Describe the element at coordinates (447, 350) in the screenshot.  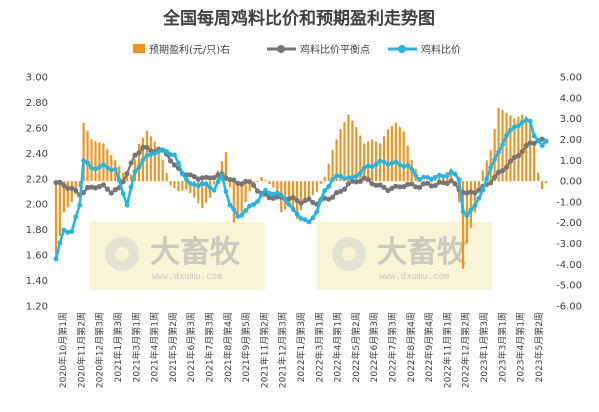
I see `x-tick-label: 2022年11月第1周` at that location.